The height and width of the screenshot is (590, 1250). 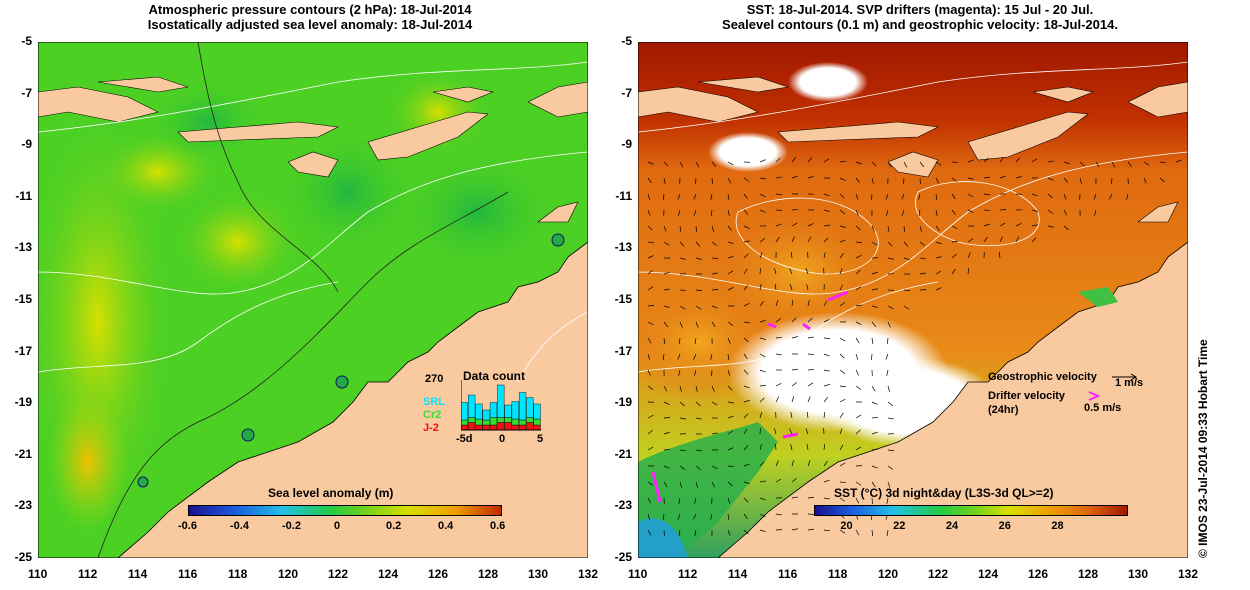 I want to click on left-ytick-10: -25, so click(x=23, y=557).